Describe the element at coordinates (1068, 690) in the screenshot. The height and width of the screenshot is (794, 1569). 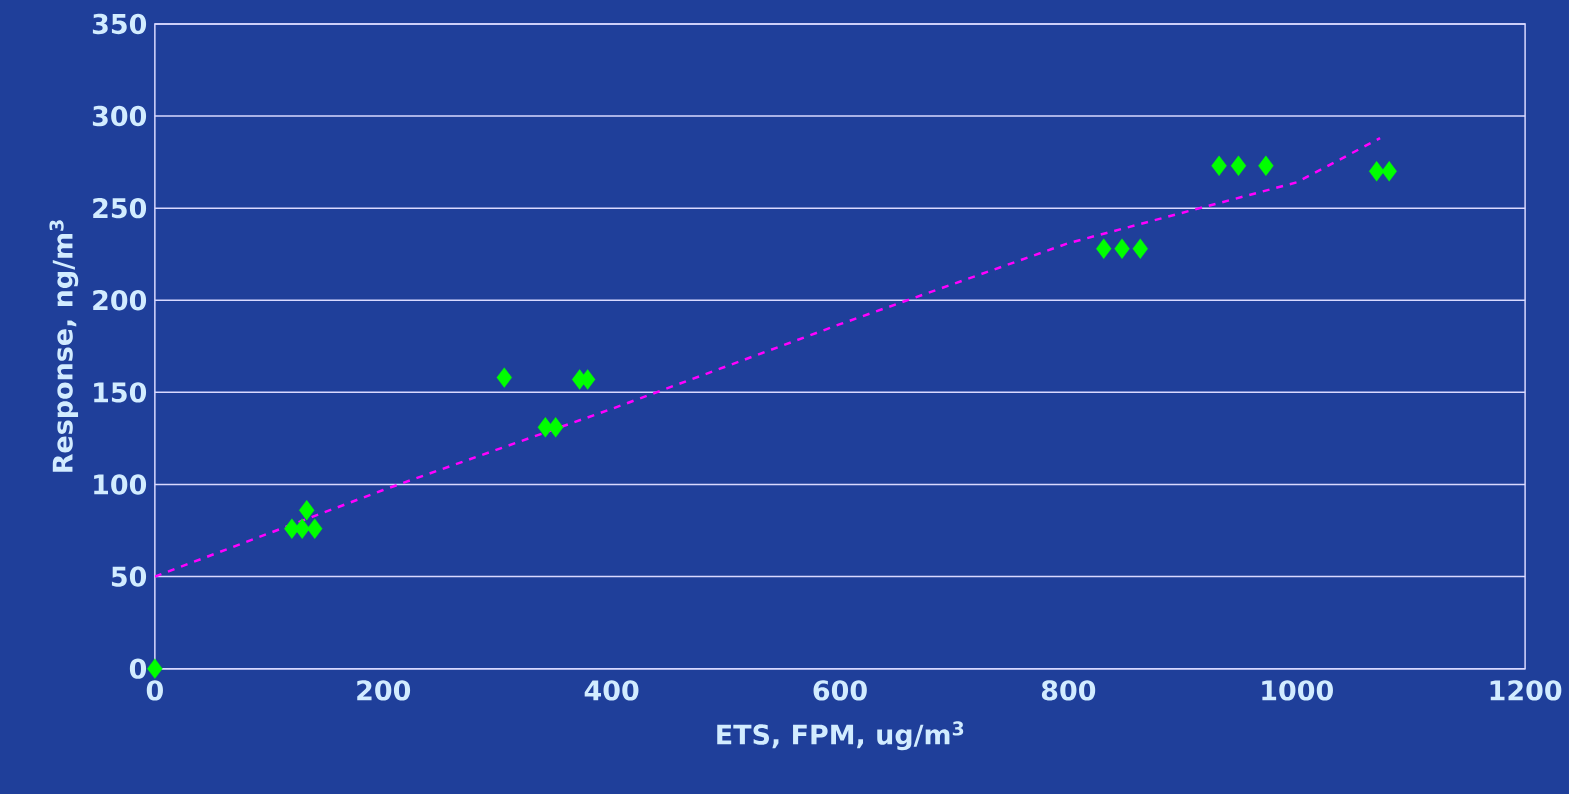
I see `x-tick-label: 800` at that location.